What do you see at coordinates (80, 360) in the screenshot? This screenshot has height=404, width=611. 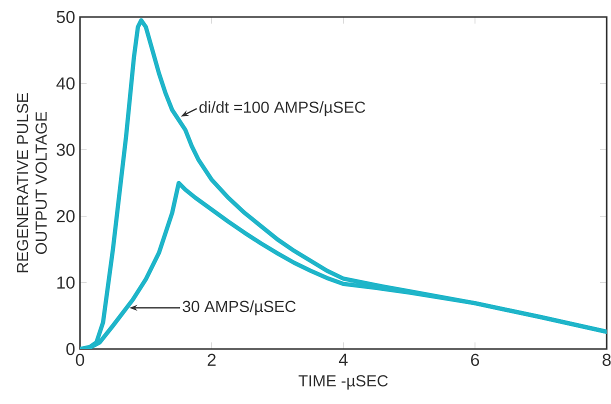 I see `x-tick-label: 0` at bounding box center [80, 360].